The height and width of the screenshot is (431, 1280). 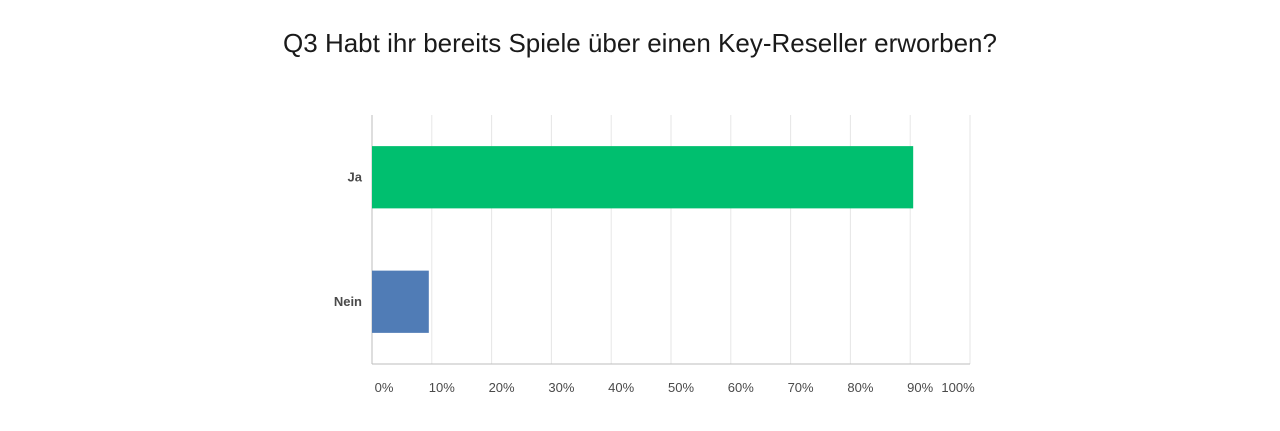 What do you see at coordinates (860, 387) in the screenshot?
I see `x-tick-label: 80%` at bounding box center [860, 387].